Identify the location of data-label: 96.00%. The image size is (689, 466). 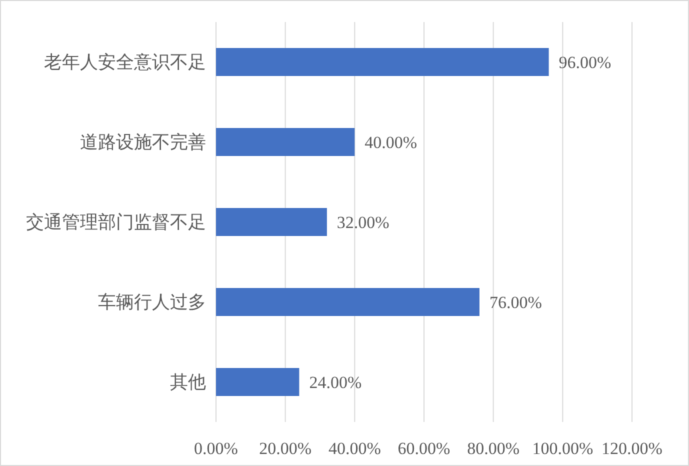
(585, 62).